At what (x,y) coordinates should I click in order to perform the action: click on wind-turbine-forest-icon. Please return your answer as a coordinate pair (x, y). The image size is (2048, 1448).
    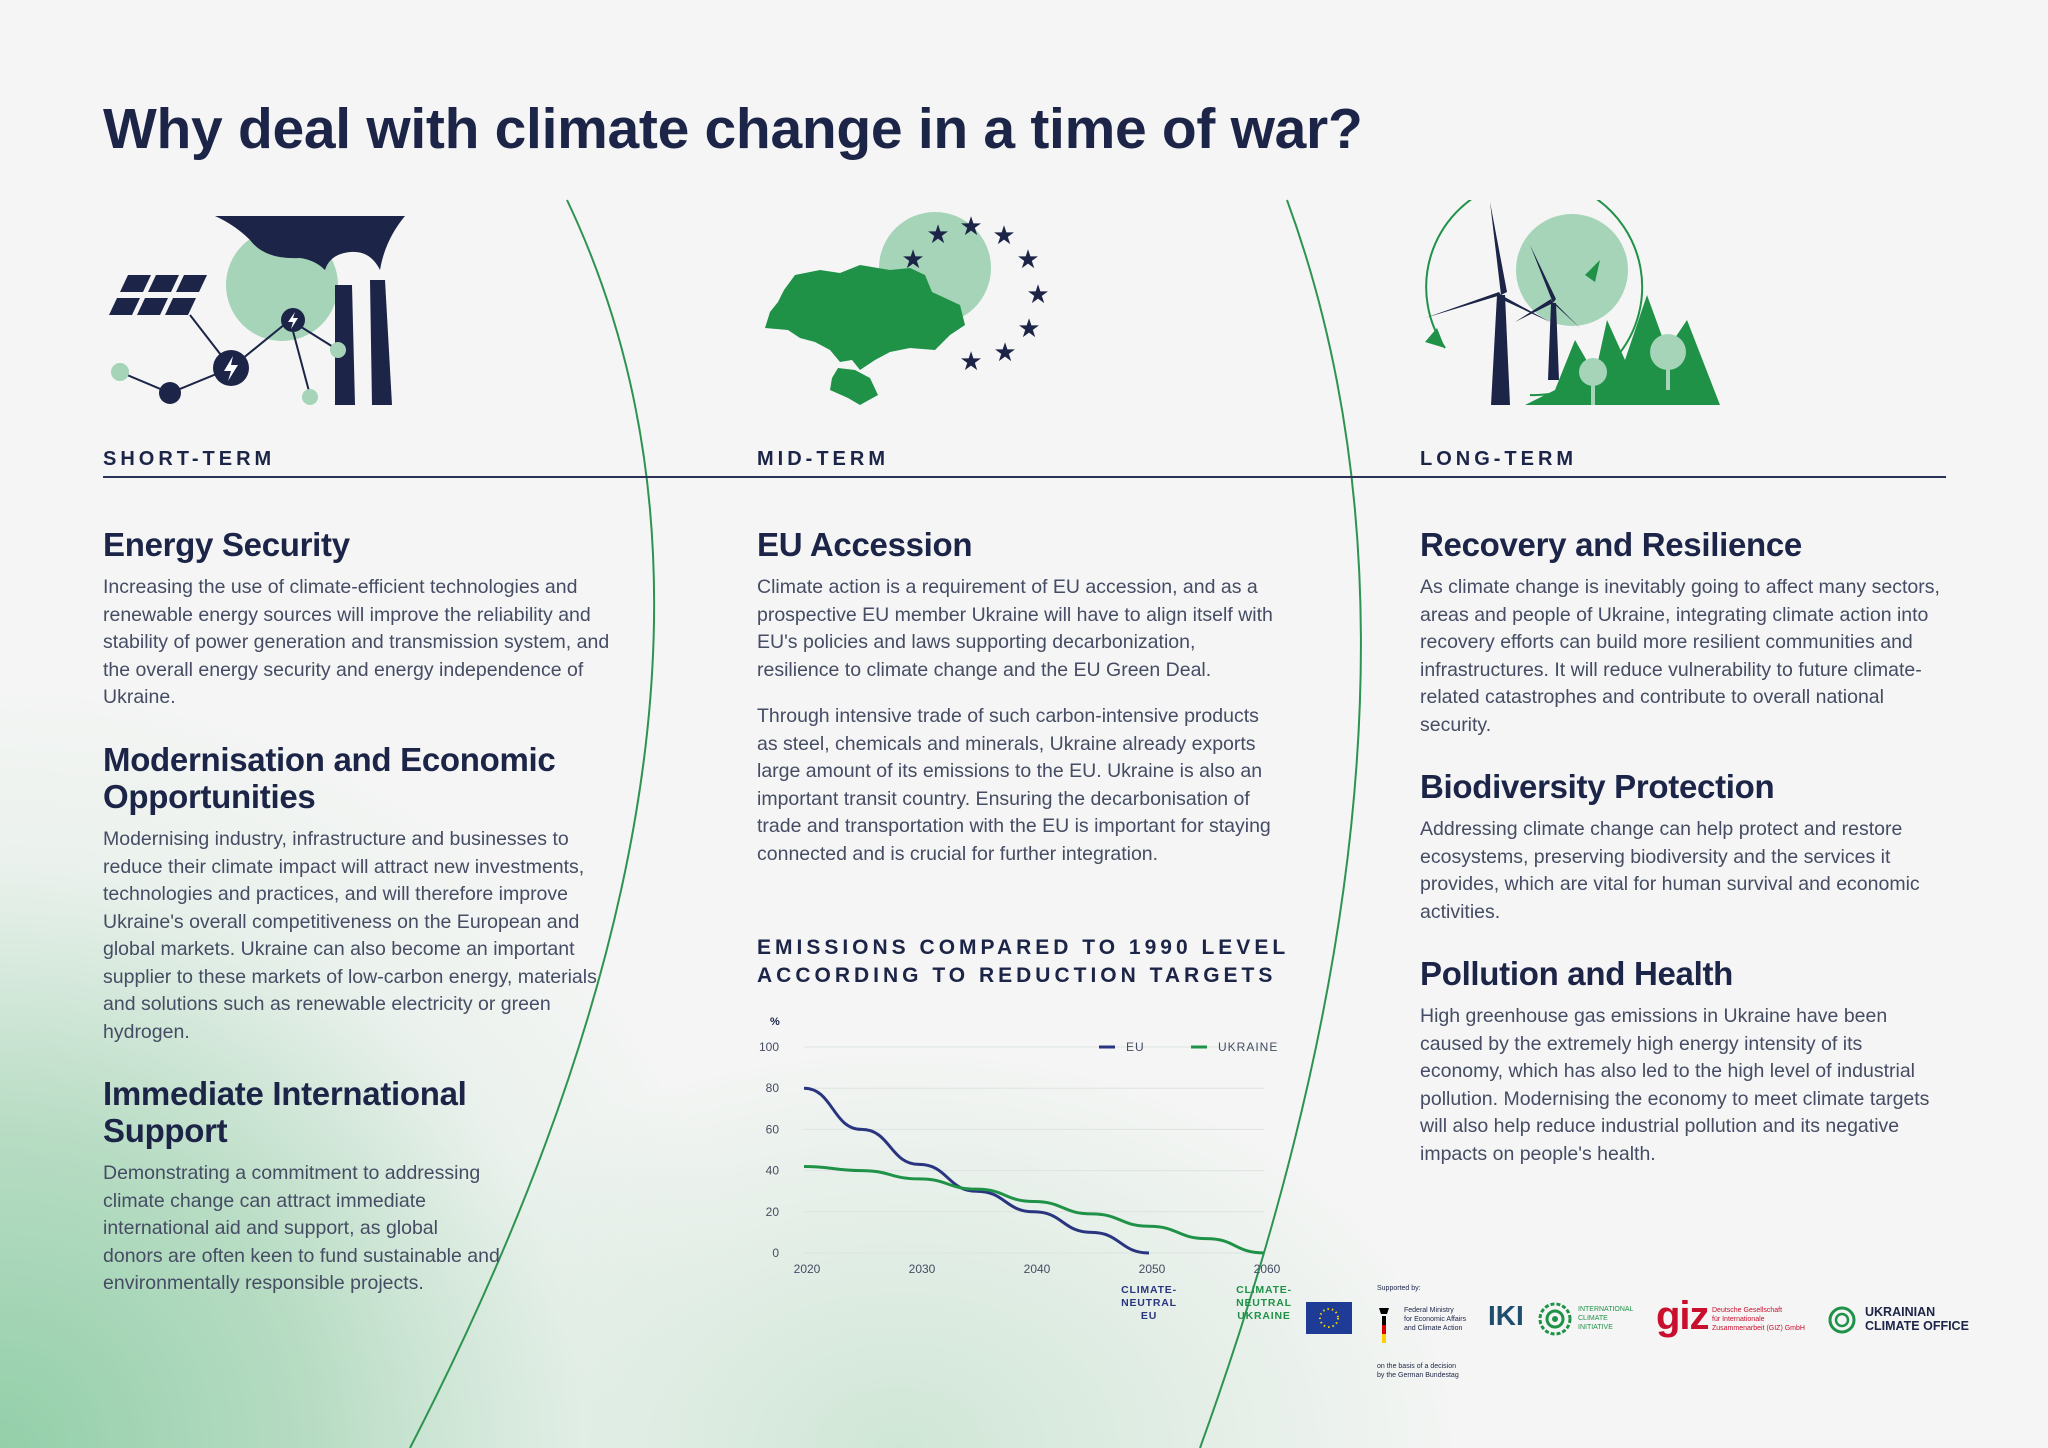
    Looking at the image, I should click on (1572, 302).